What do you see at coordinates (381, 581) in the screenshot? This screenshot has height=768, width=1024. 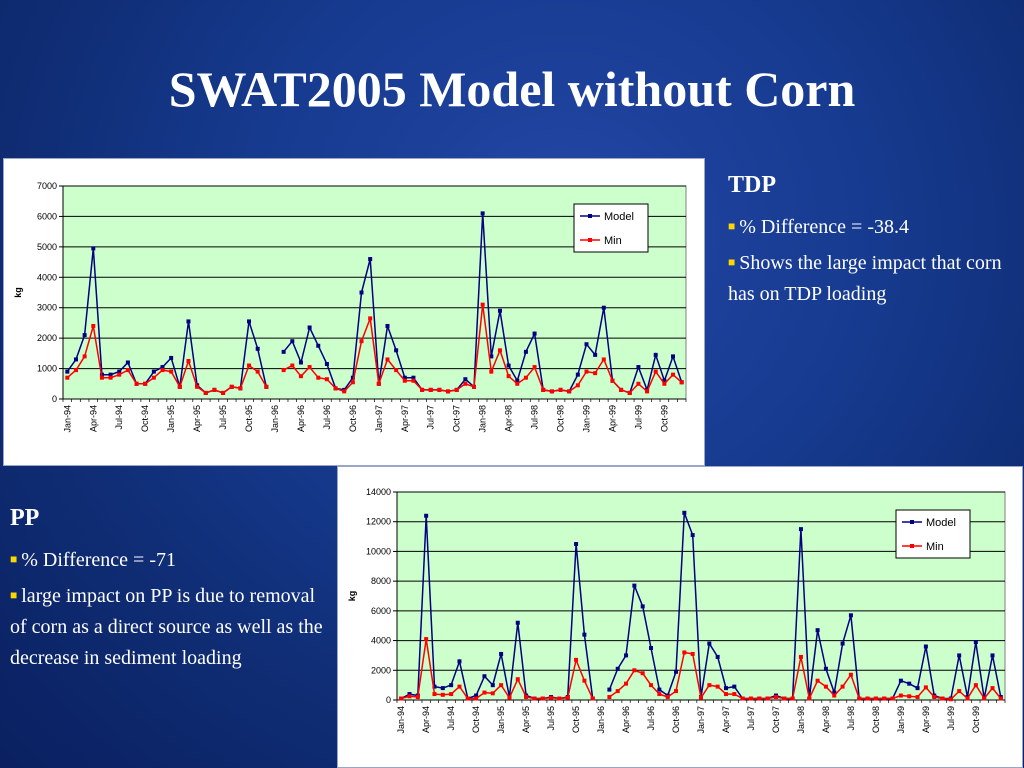 I see `pp-y-tick-label: 8000` at bounding box center [381, 581].